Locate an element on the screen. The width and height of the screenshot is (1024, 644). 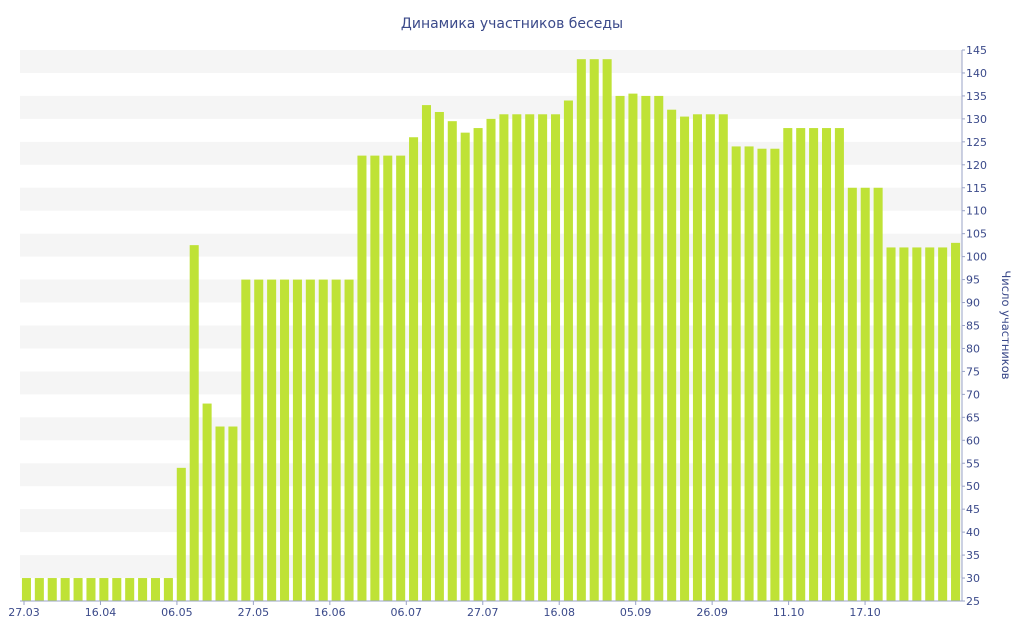
x-tick-label: 27.03 is located at coordinates (24, 612).